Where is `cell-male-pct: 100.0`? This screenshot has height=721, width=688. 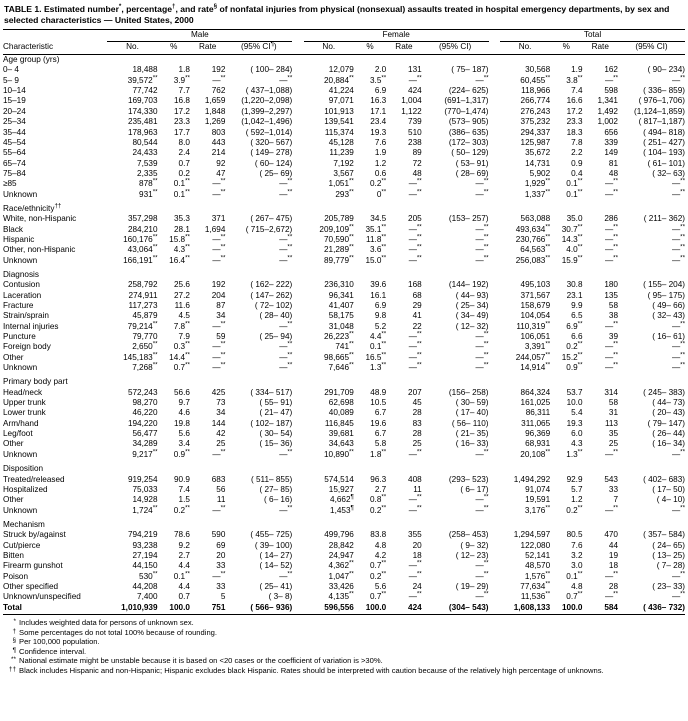
cell-male-pct: 100.0 is located at coordinates (179, 607).